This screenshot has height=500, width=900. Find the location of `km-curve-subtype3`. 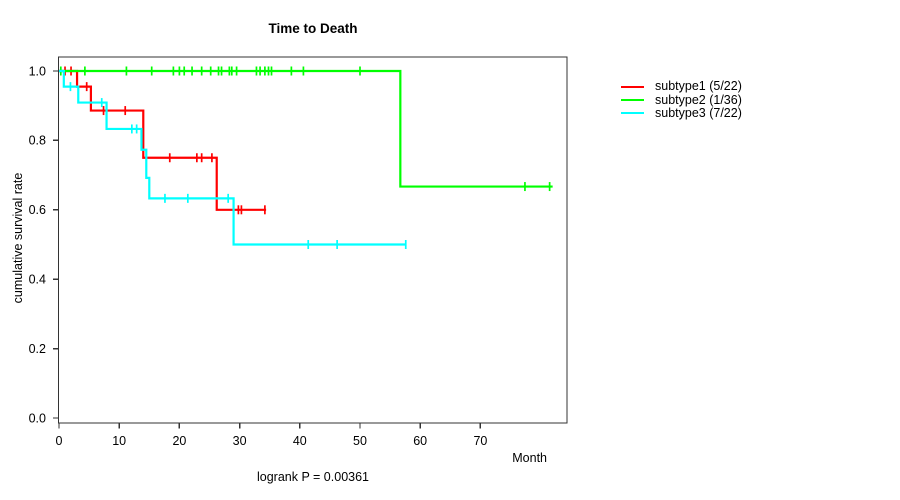

km-curve-subtype3 is located at coordinates (233, 159).